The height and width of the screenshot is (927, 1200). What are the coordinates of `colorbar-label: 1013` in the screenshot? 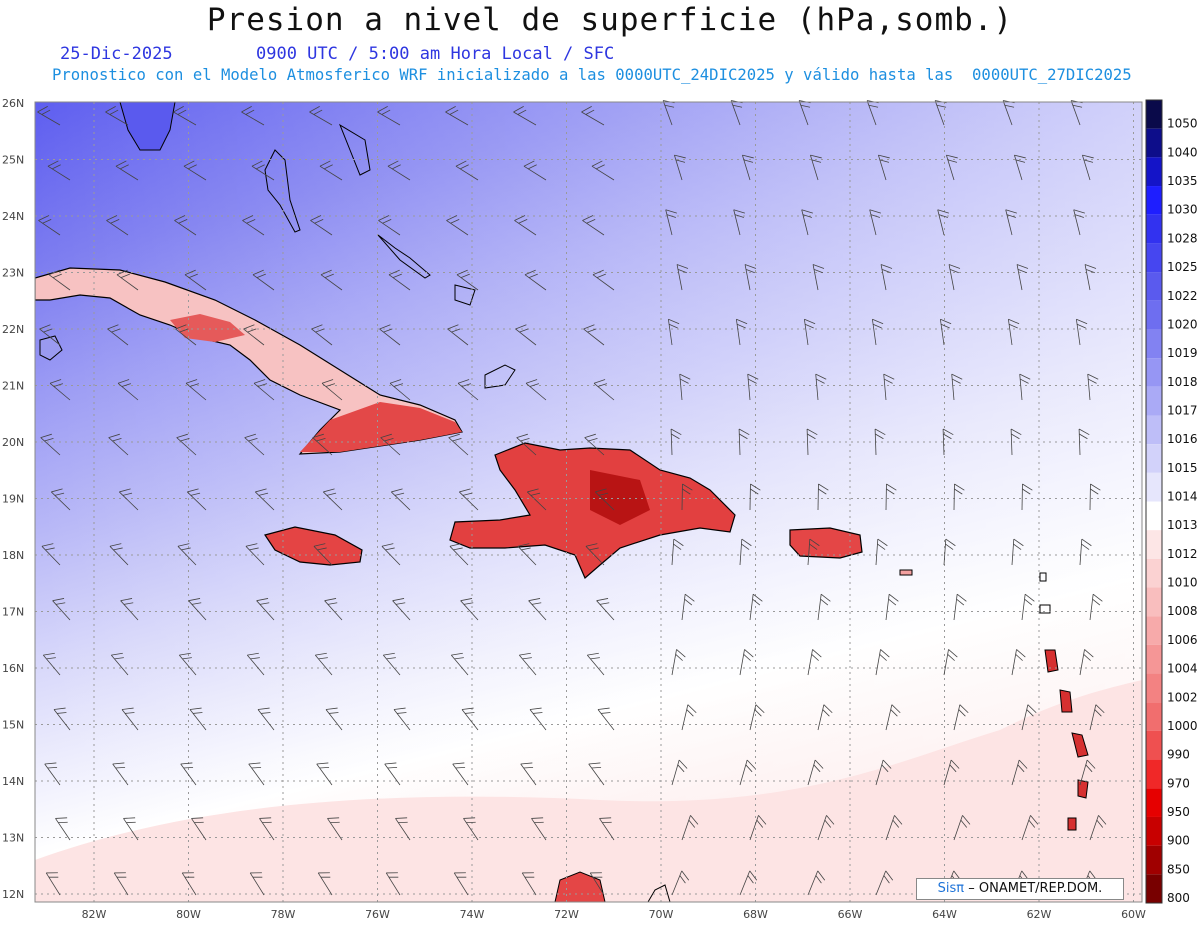 It's located at (1182, 525).